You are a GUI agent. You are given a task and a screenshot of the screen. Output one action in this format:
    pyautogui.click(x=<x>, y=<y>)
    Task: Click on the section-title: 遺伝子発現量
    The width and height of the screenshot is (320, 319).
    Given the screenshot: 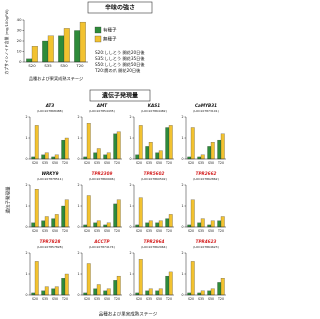 What is the action you would take?
    pyautogui.click(x=119, y=96)
    